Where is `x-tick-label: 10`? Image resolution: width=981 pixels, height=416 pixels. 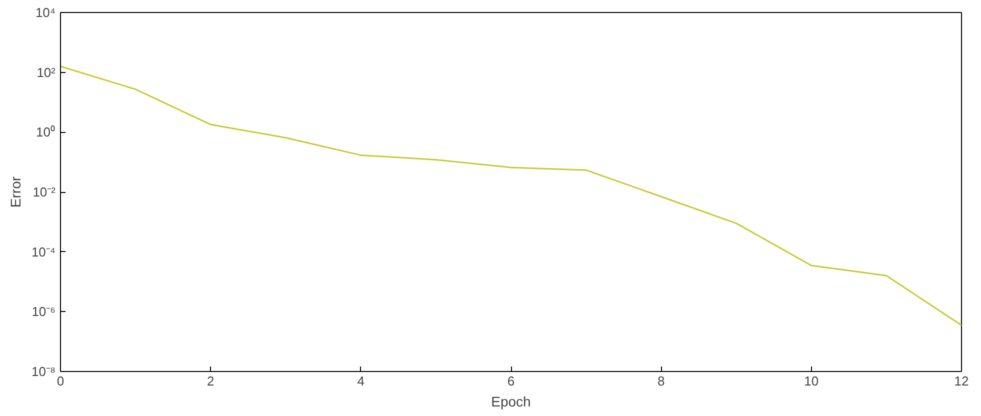 x-tick-label: 10 is located at coordinates (811, 381).